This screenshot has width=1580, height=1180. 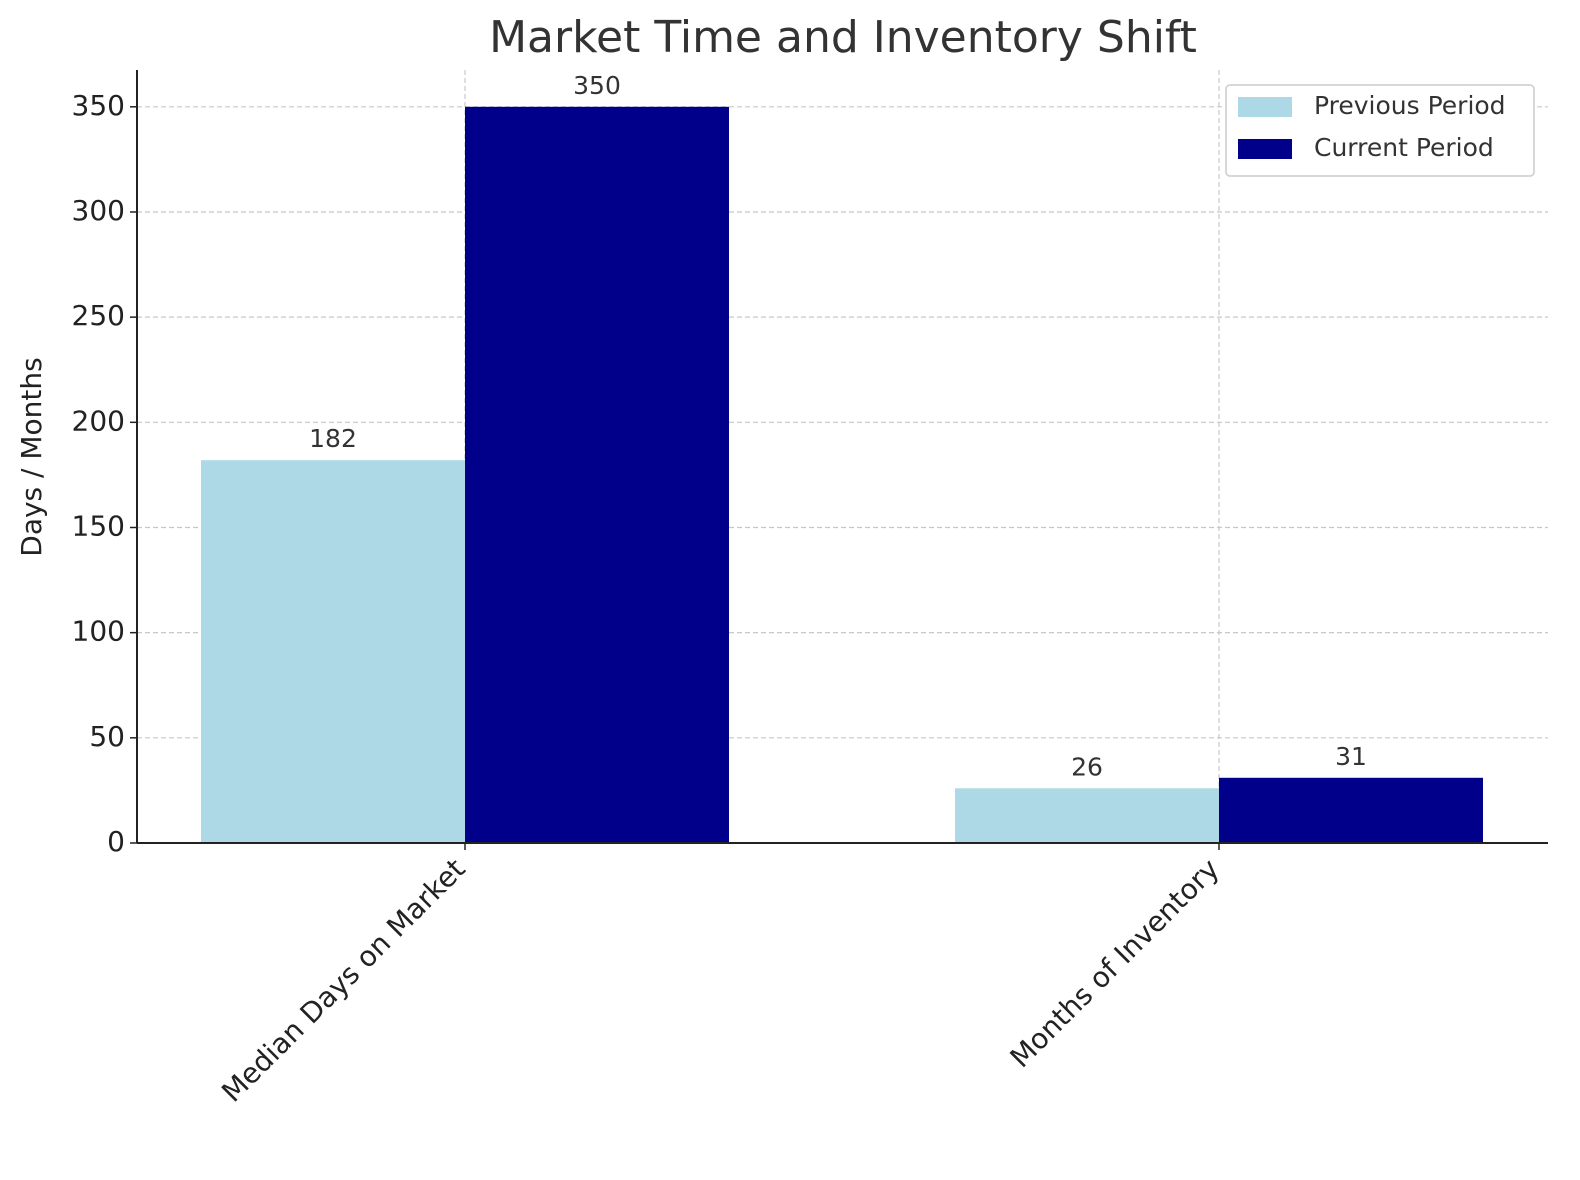 I want to click on value-label: 350, so click(x=597, y=85).